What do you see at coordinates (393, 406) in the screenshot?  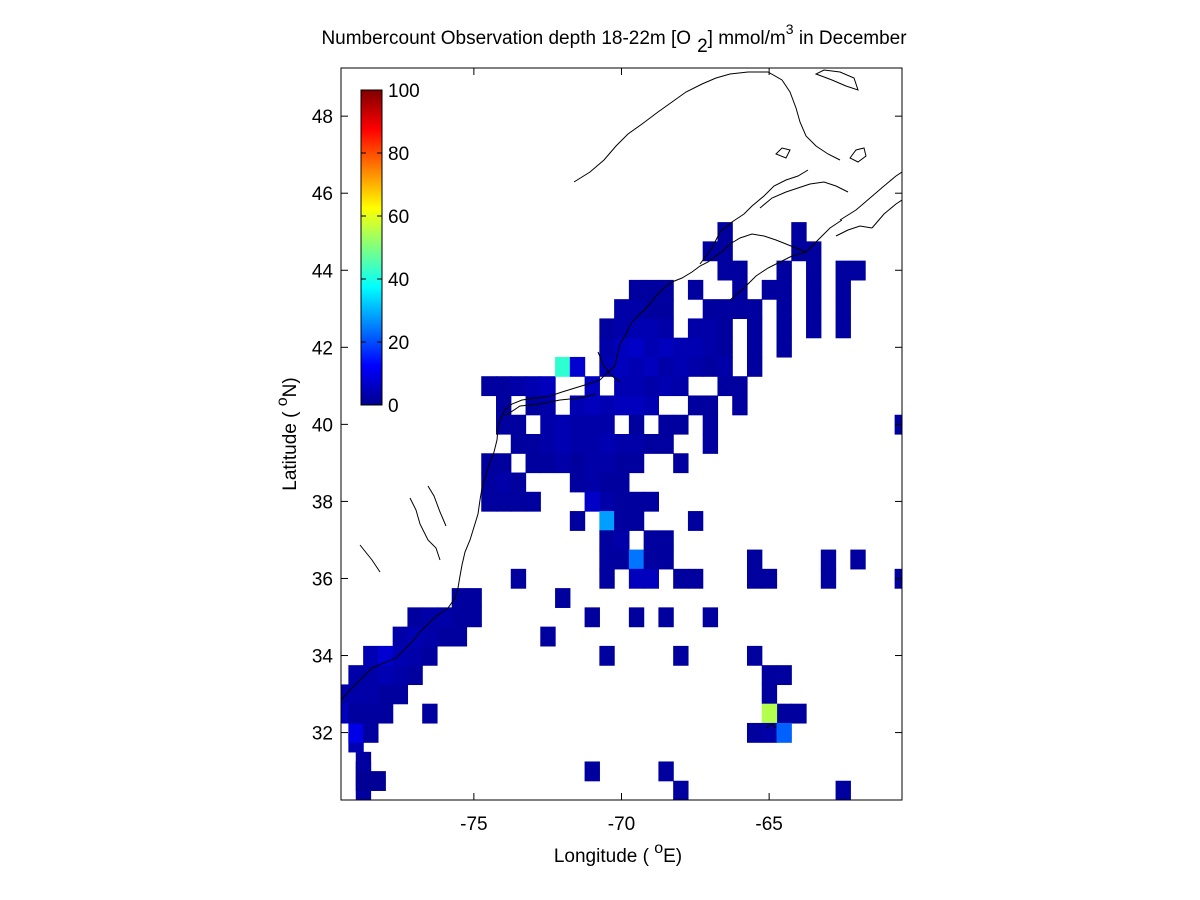 I see `colorbar-tick-label: 0` at bounding box center [393, 406].